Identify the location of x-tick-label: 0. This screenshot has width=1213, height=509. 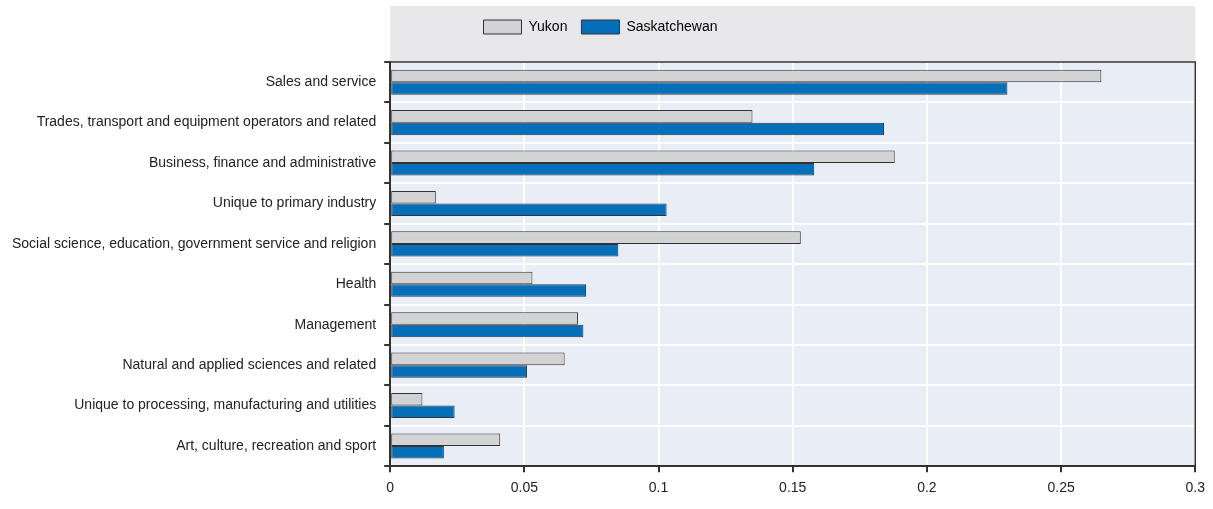
(390, 487).